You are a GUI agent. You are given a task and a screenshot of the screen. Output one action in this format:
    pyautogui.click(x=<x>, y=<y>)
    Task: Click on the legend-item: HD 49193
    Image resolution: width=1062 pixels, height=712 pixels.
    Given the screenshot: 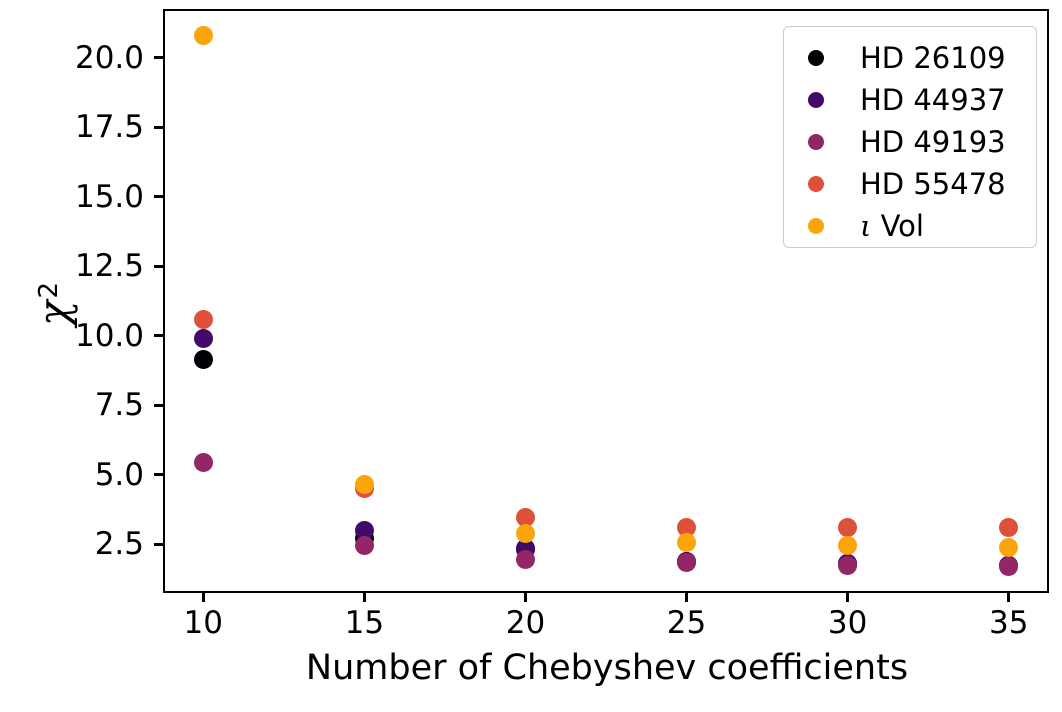 What is the action you would take?
    pyautogui.click(x=910, y=142)
    